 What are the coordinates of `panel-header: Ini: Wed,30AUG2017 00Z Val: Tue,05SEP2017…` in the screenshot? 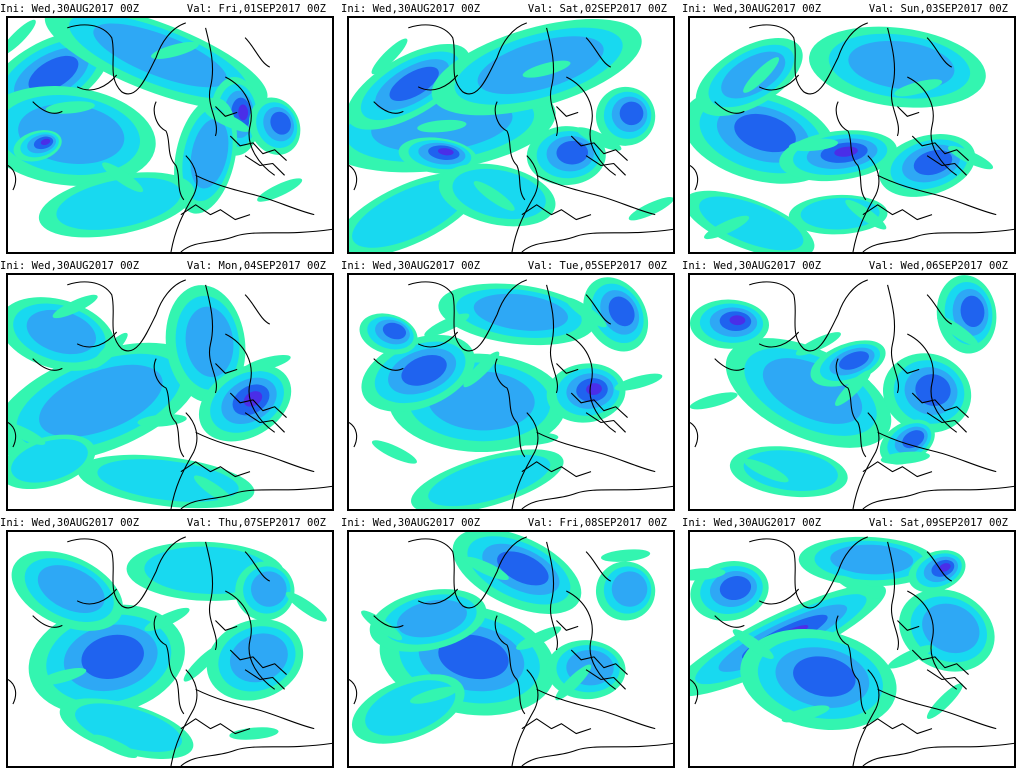 It's located at (506, 266).